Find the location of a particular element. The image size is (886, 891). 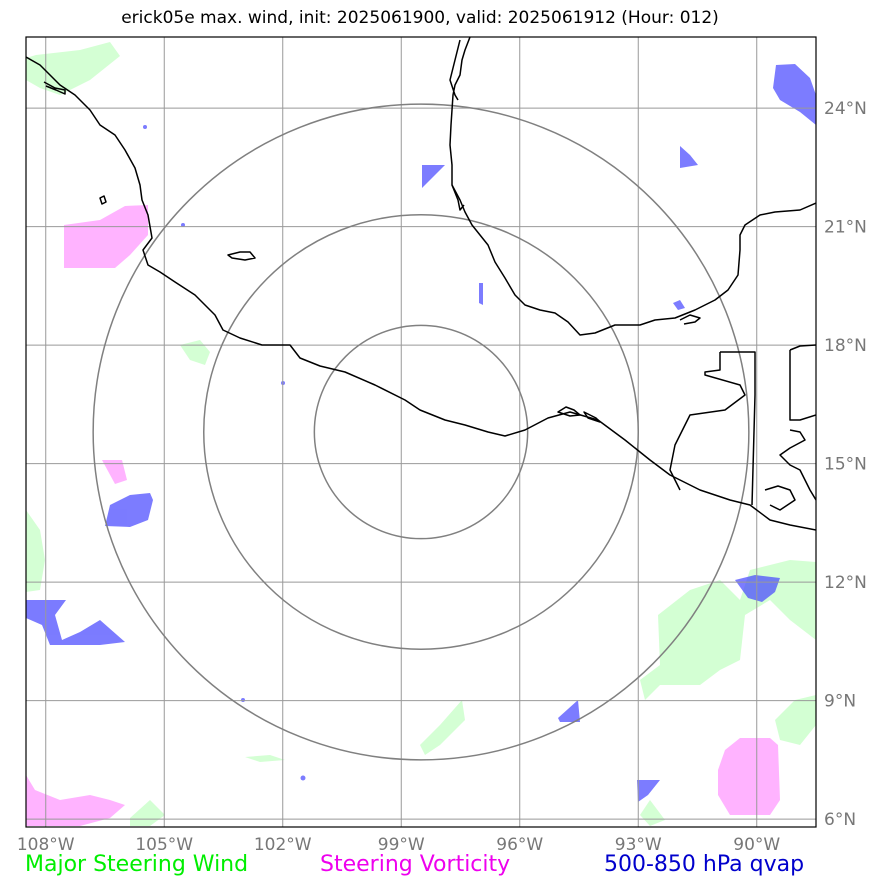

latitude-tick-label: 21°N is located at coordinates (845, 228).